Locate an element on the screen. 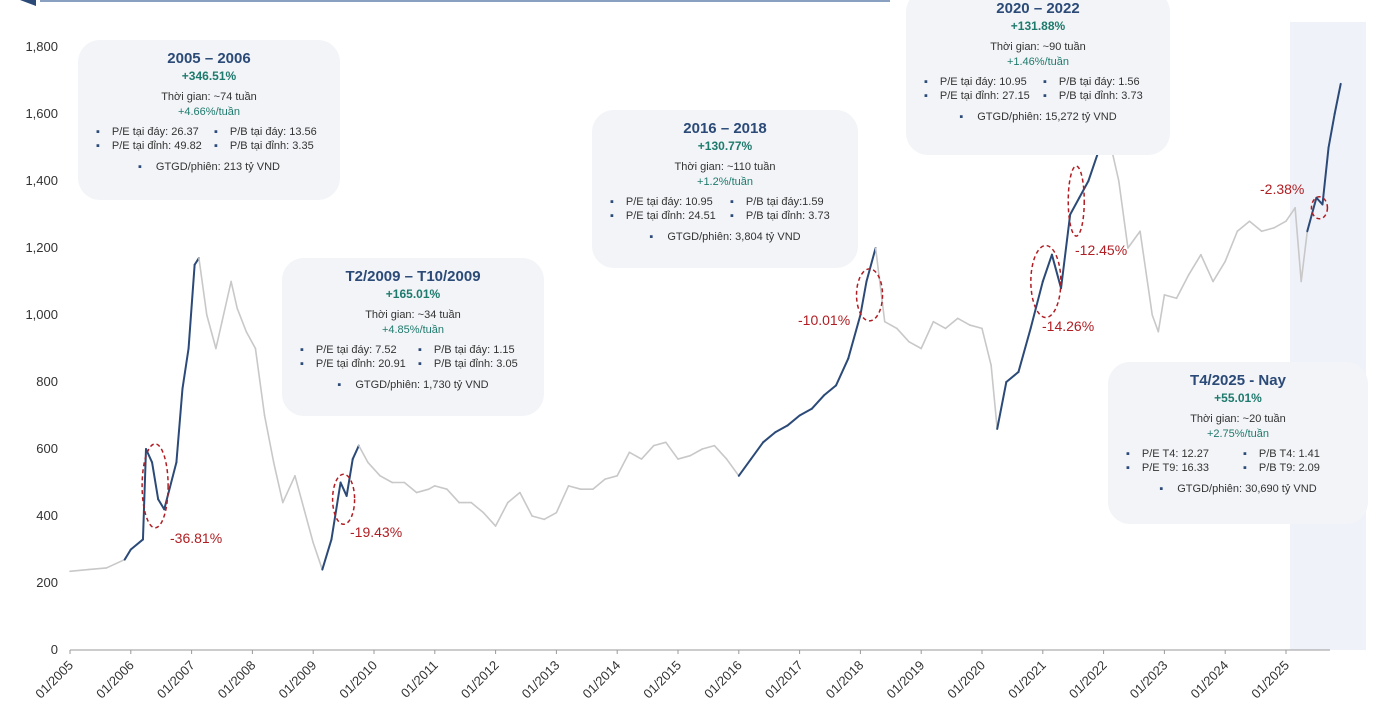  x-tick-label: 01/2021 is located at coordinates (1027, 680).